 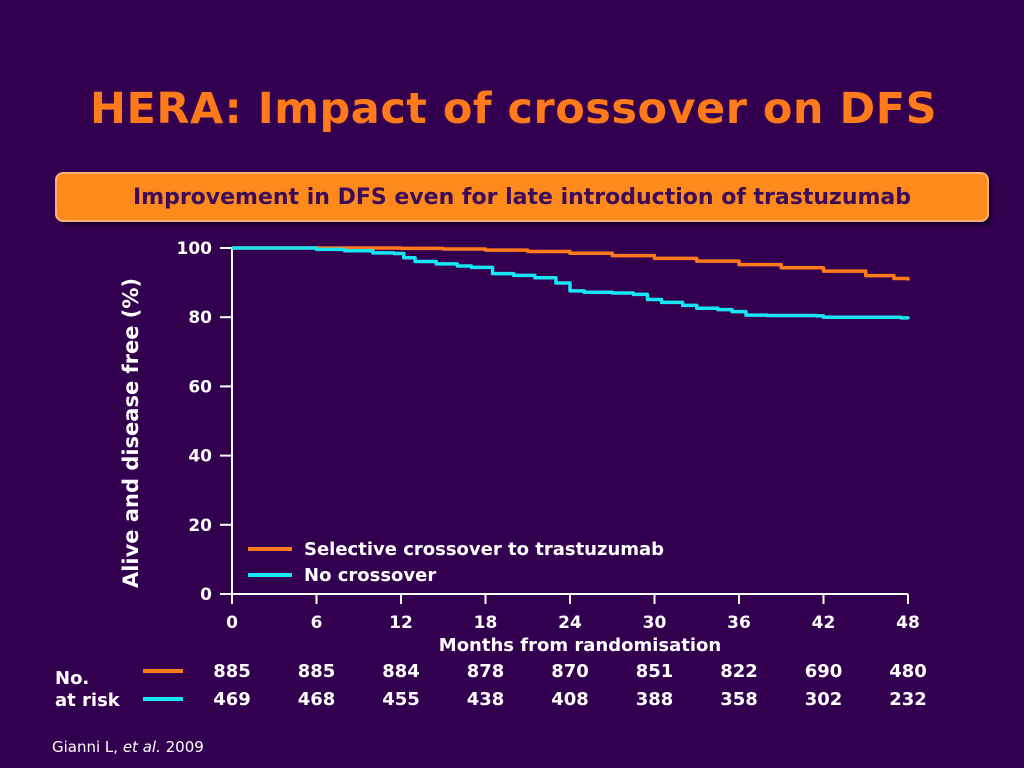 What do you see at coordinates (200, 457) in the screenshot?
I see `y-tick-label: 40` at bounding box center [200, 457].